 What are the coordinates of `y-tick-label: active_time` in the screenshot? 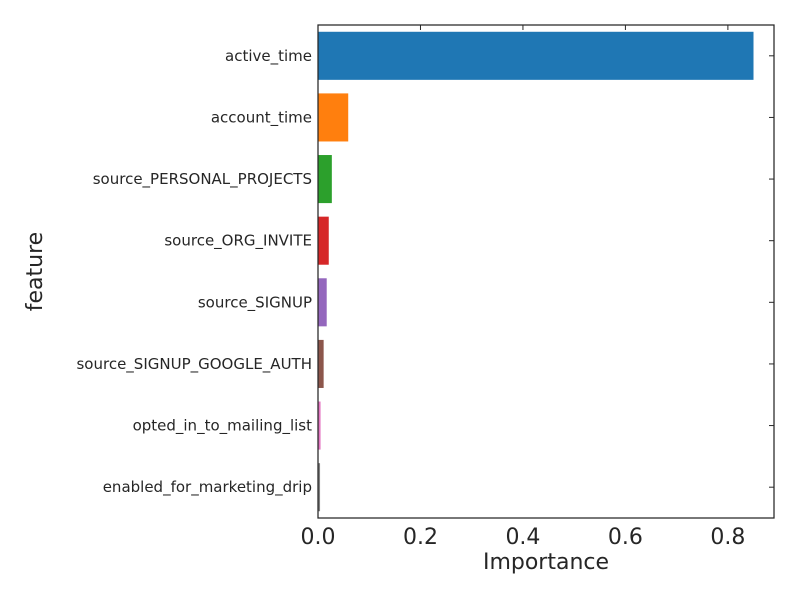 It's located at (268, 56).